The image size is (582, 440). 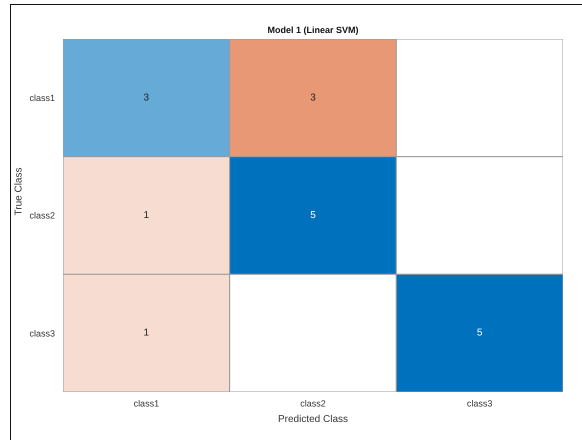 I want to click on y-tick-label: class3, so click(x=42, y=333).